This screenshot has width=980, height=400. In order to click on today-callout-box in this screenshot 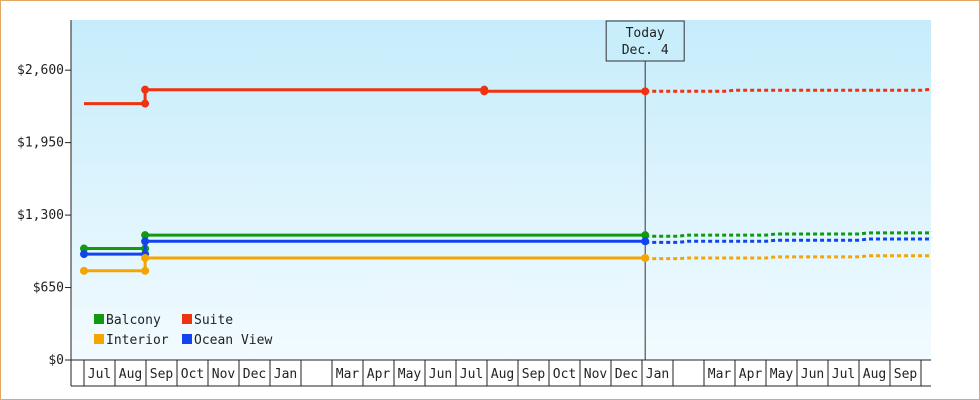, I will do `click(645, 41)`.